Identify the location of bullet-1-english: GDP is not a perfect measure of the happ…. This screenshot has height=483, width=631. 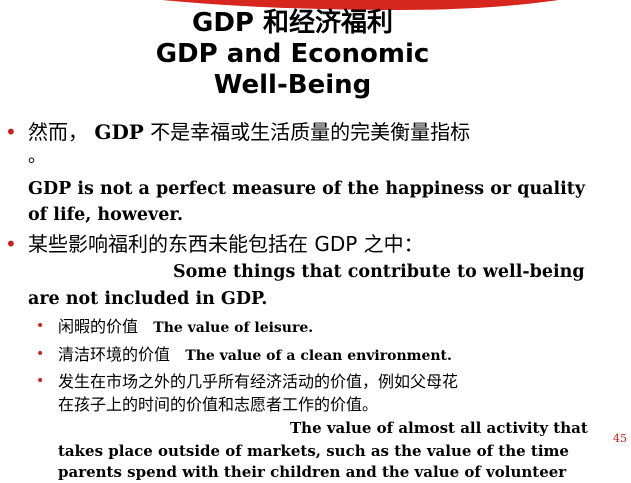
(306, 202).